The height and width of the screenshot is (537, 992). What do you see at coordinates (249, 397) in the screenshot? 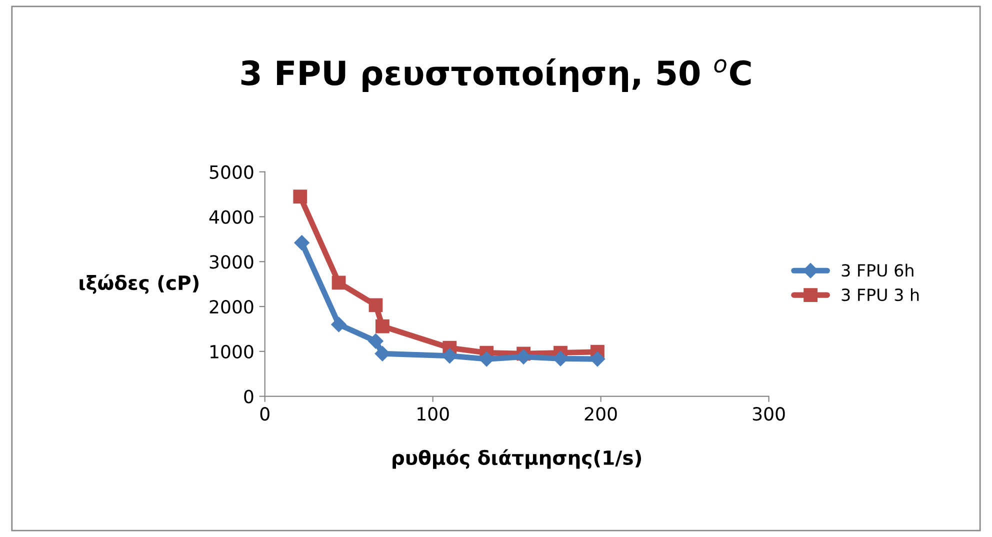
I see `y-tick-label: 0` at bounding box center [249, 397].